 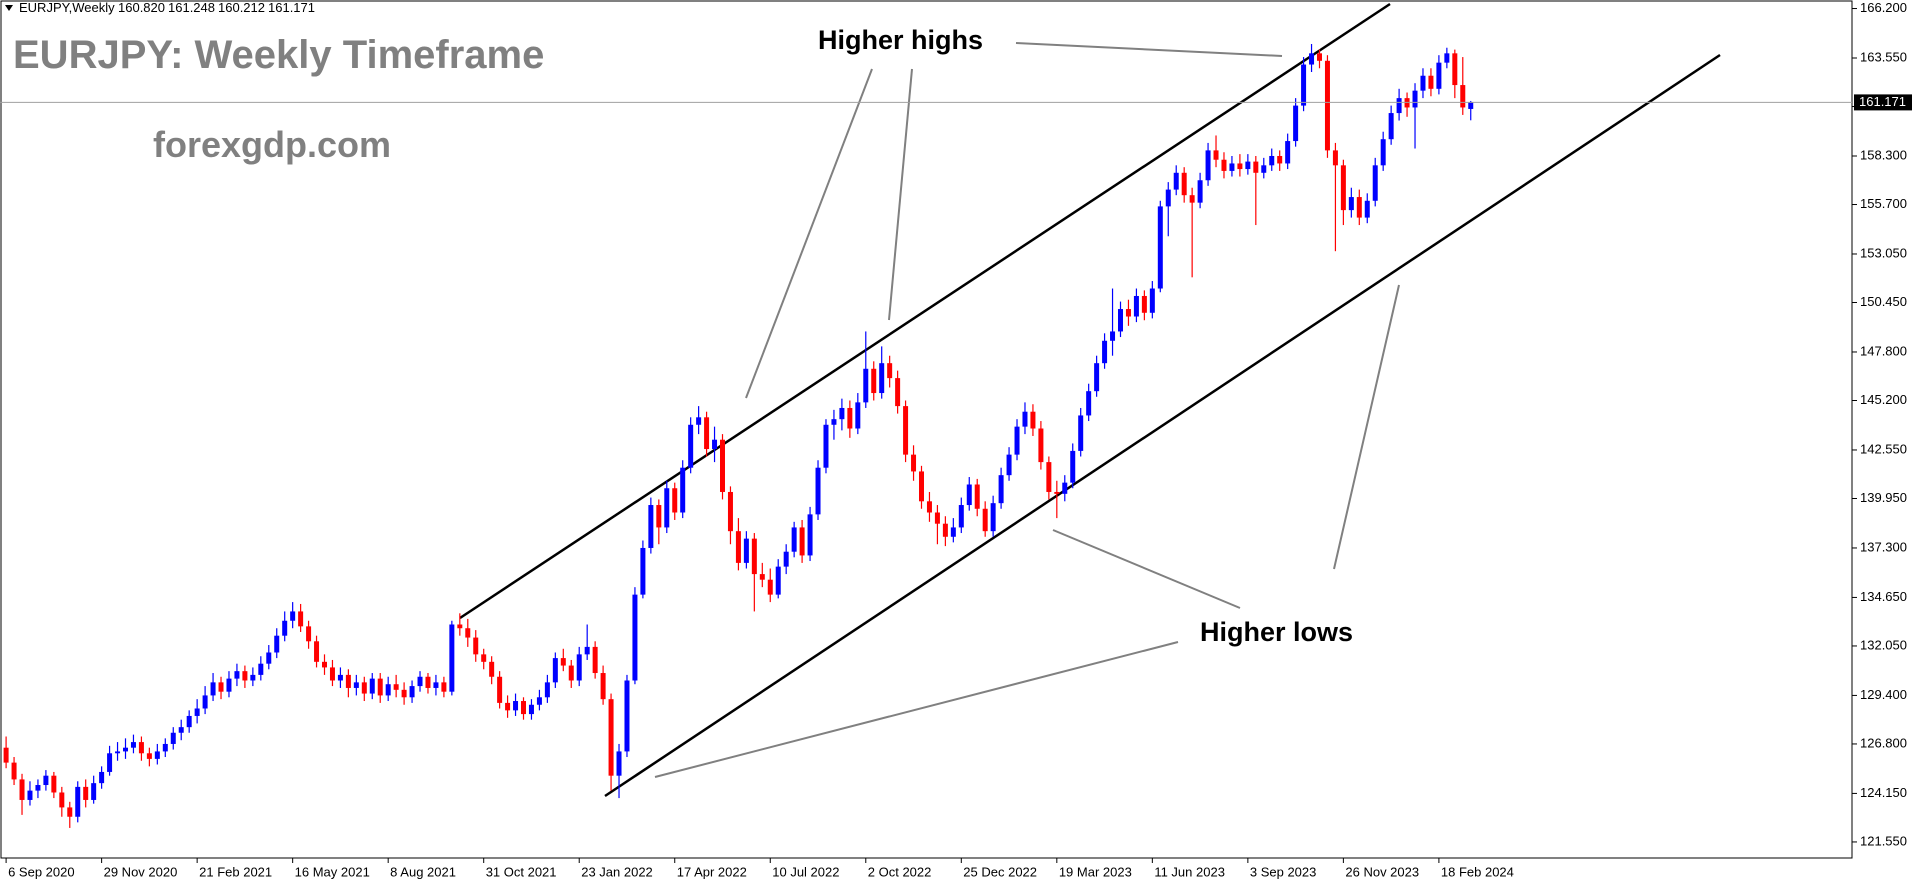 What do you see at coordinates (1883, 644) in the screenshot?
I see `y-tick-label: 132.050` at bounding box center [1883, 644].